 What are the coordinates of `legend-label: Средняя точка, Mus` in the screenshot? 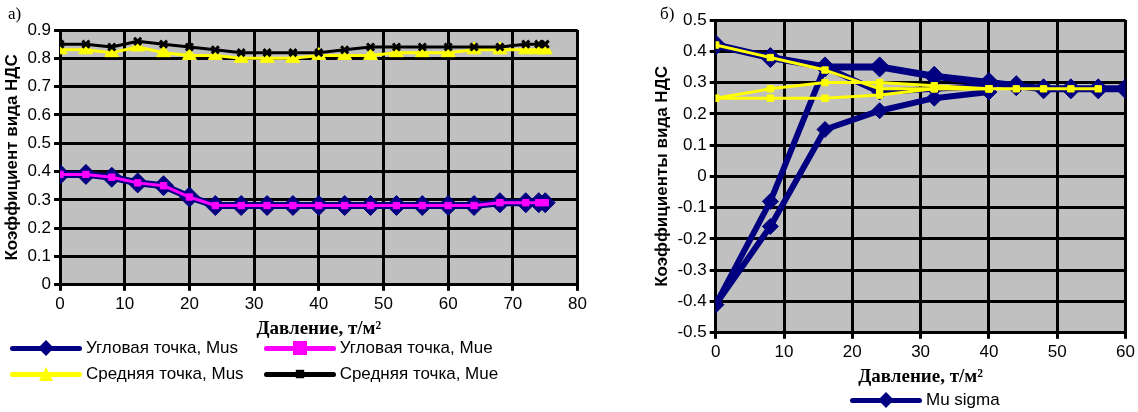 It's located at (165, 374).